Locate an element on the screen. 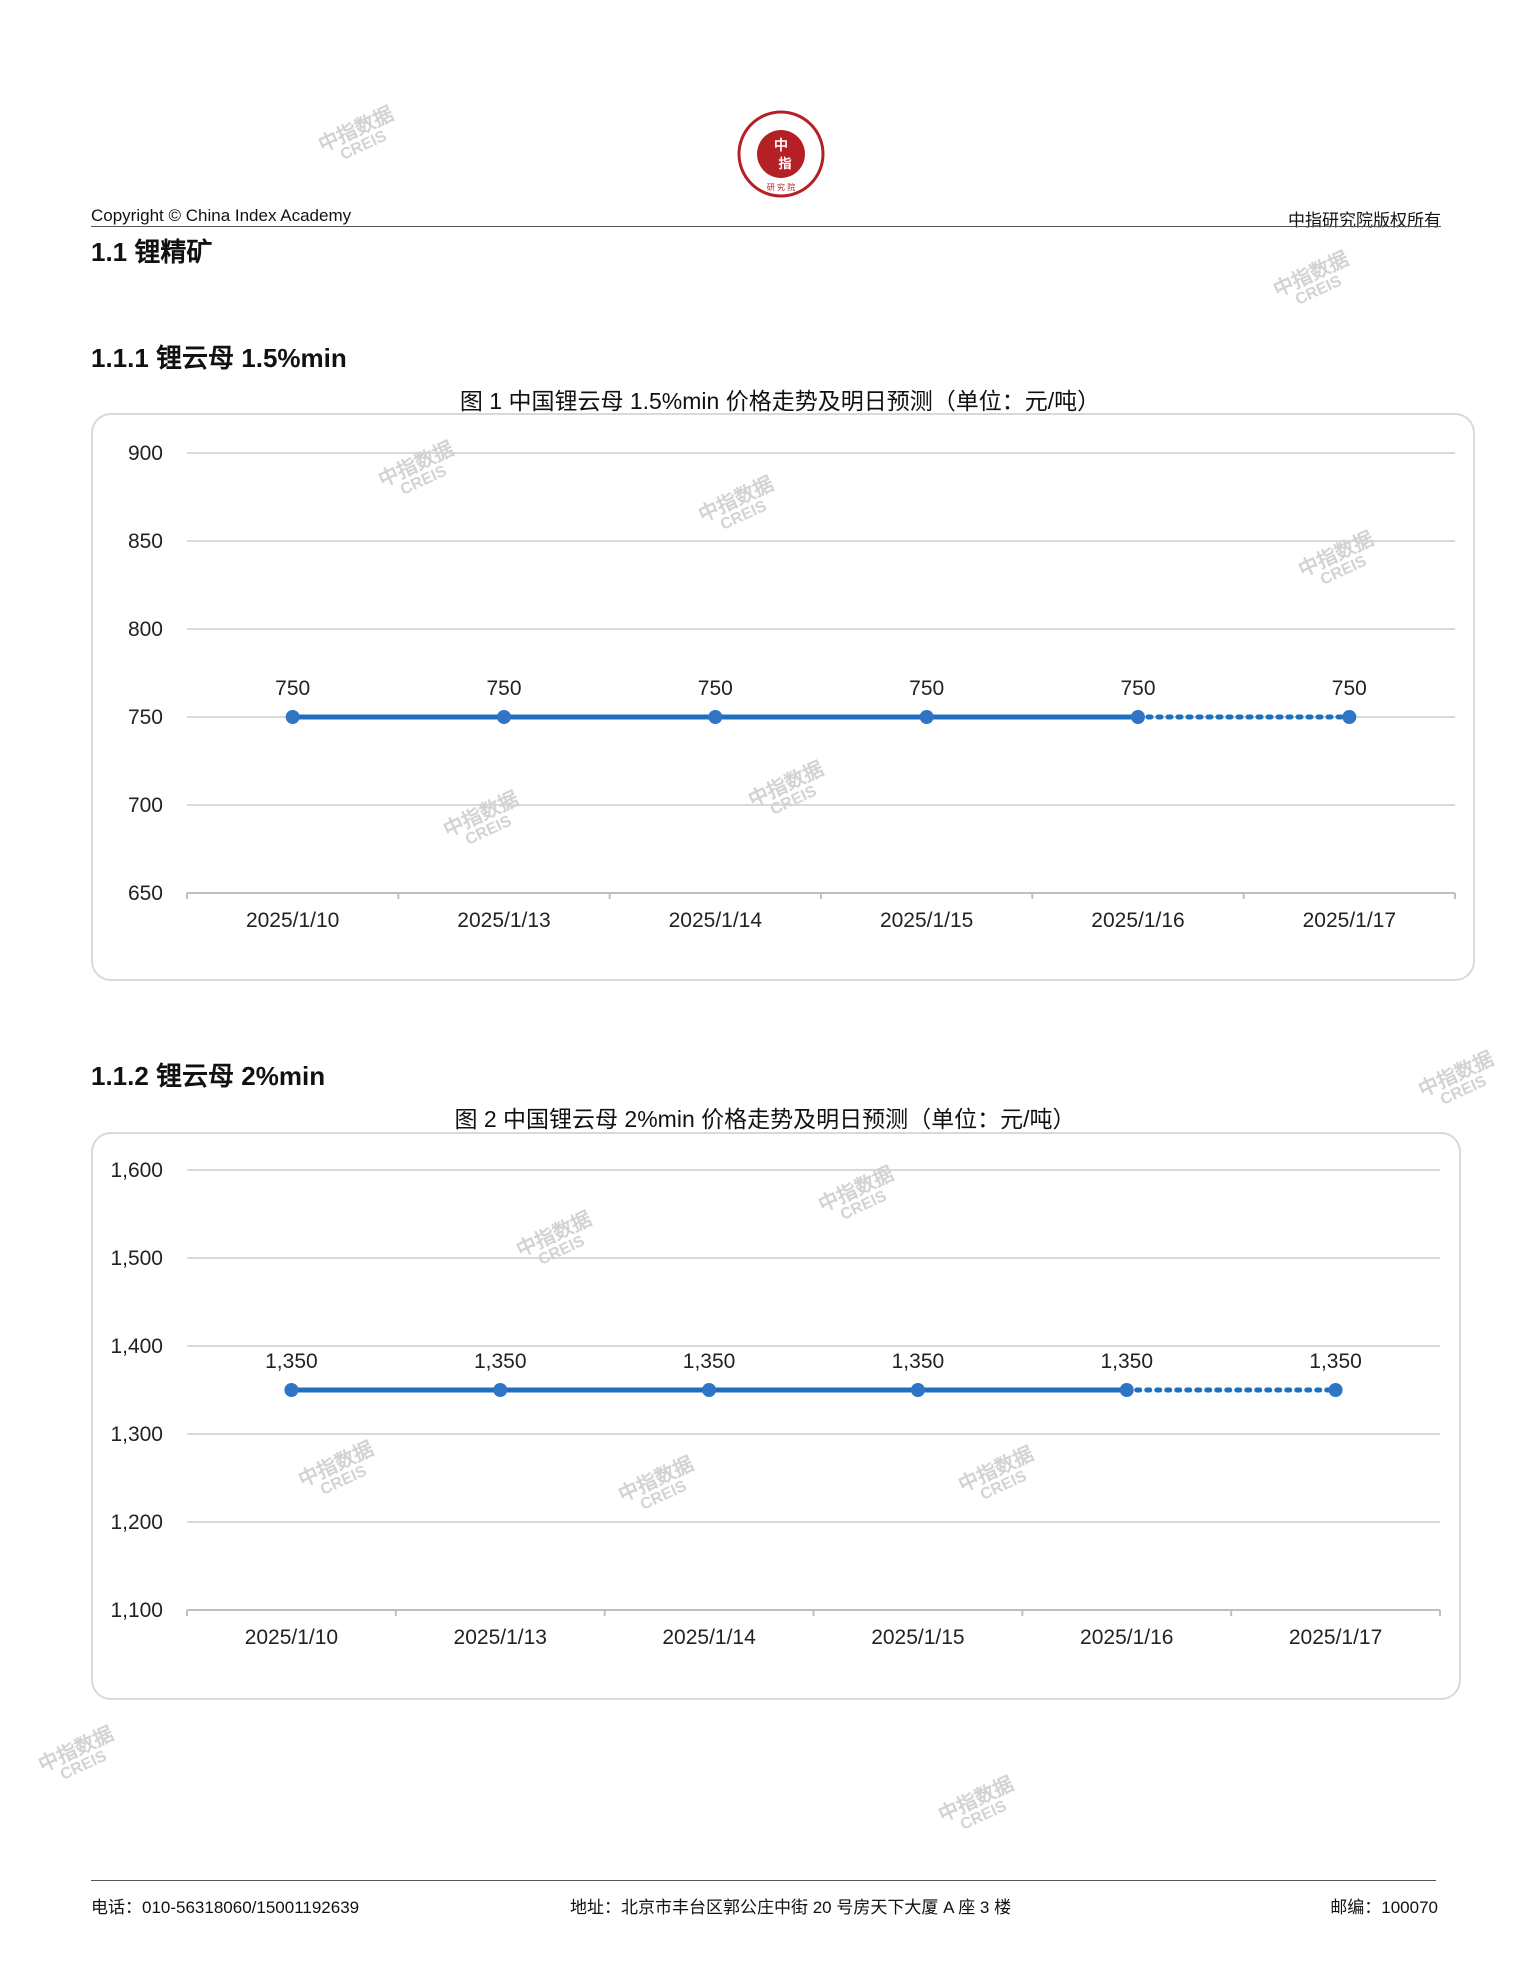 This screenshot has width=1530, height=1980. y-tick-label: 1,400 is located at coordinates (136, 1346).